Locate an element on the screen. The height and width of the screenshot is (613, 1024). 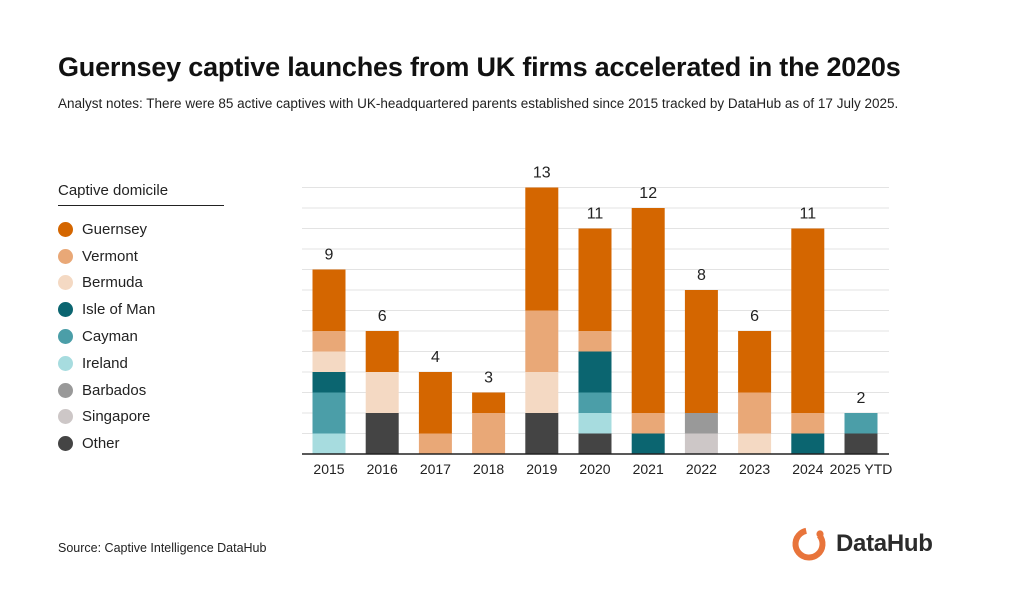
x-tick-label: 2015 is located at coordinates (328, 469).